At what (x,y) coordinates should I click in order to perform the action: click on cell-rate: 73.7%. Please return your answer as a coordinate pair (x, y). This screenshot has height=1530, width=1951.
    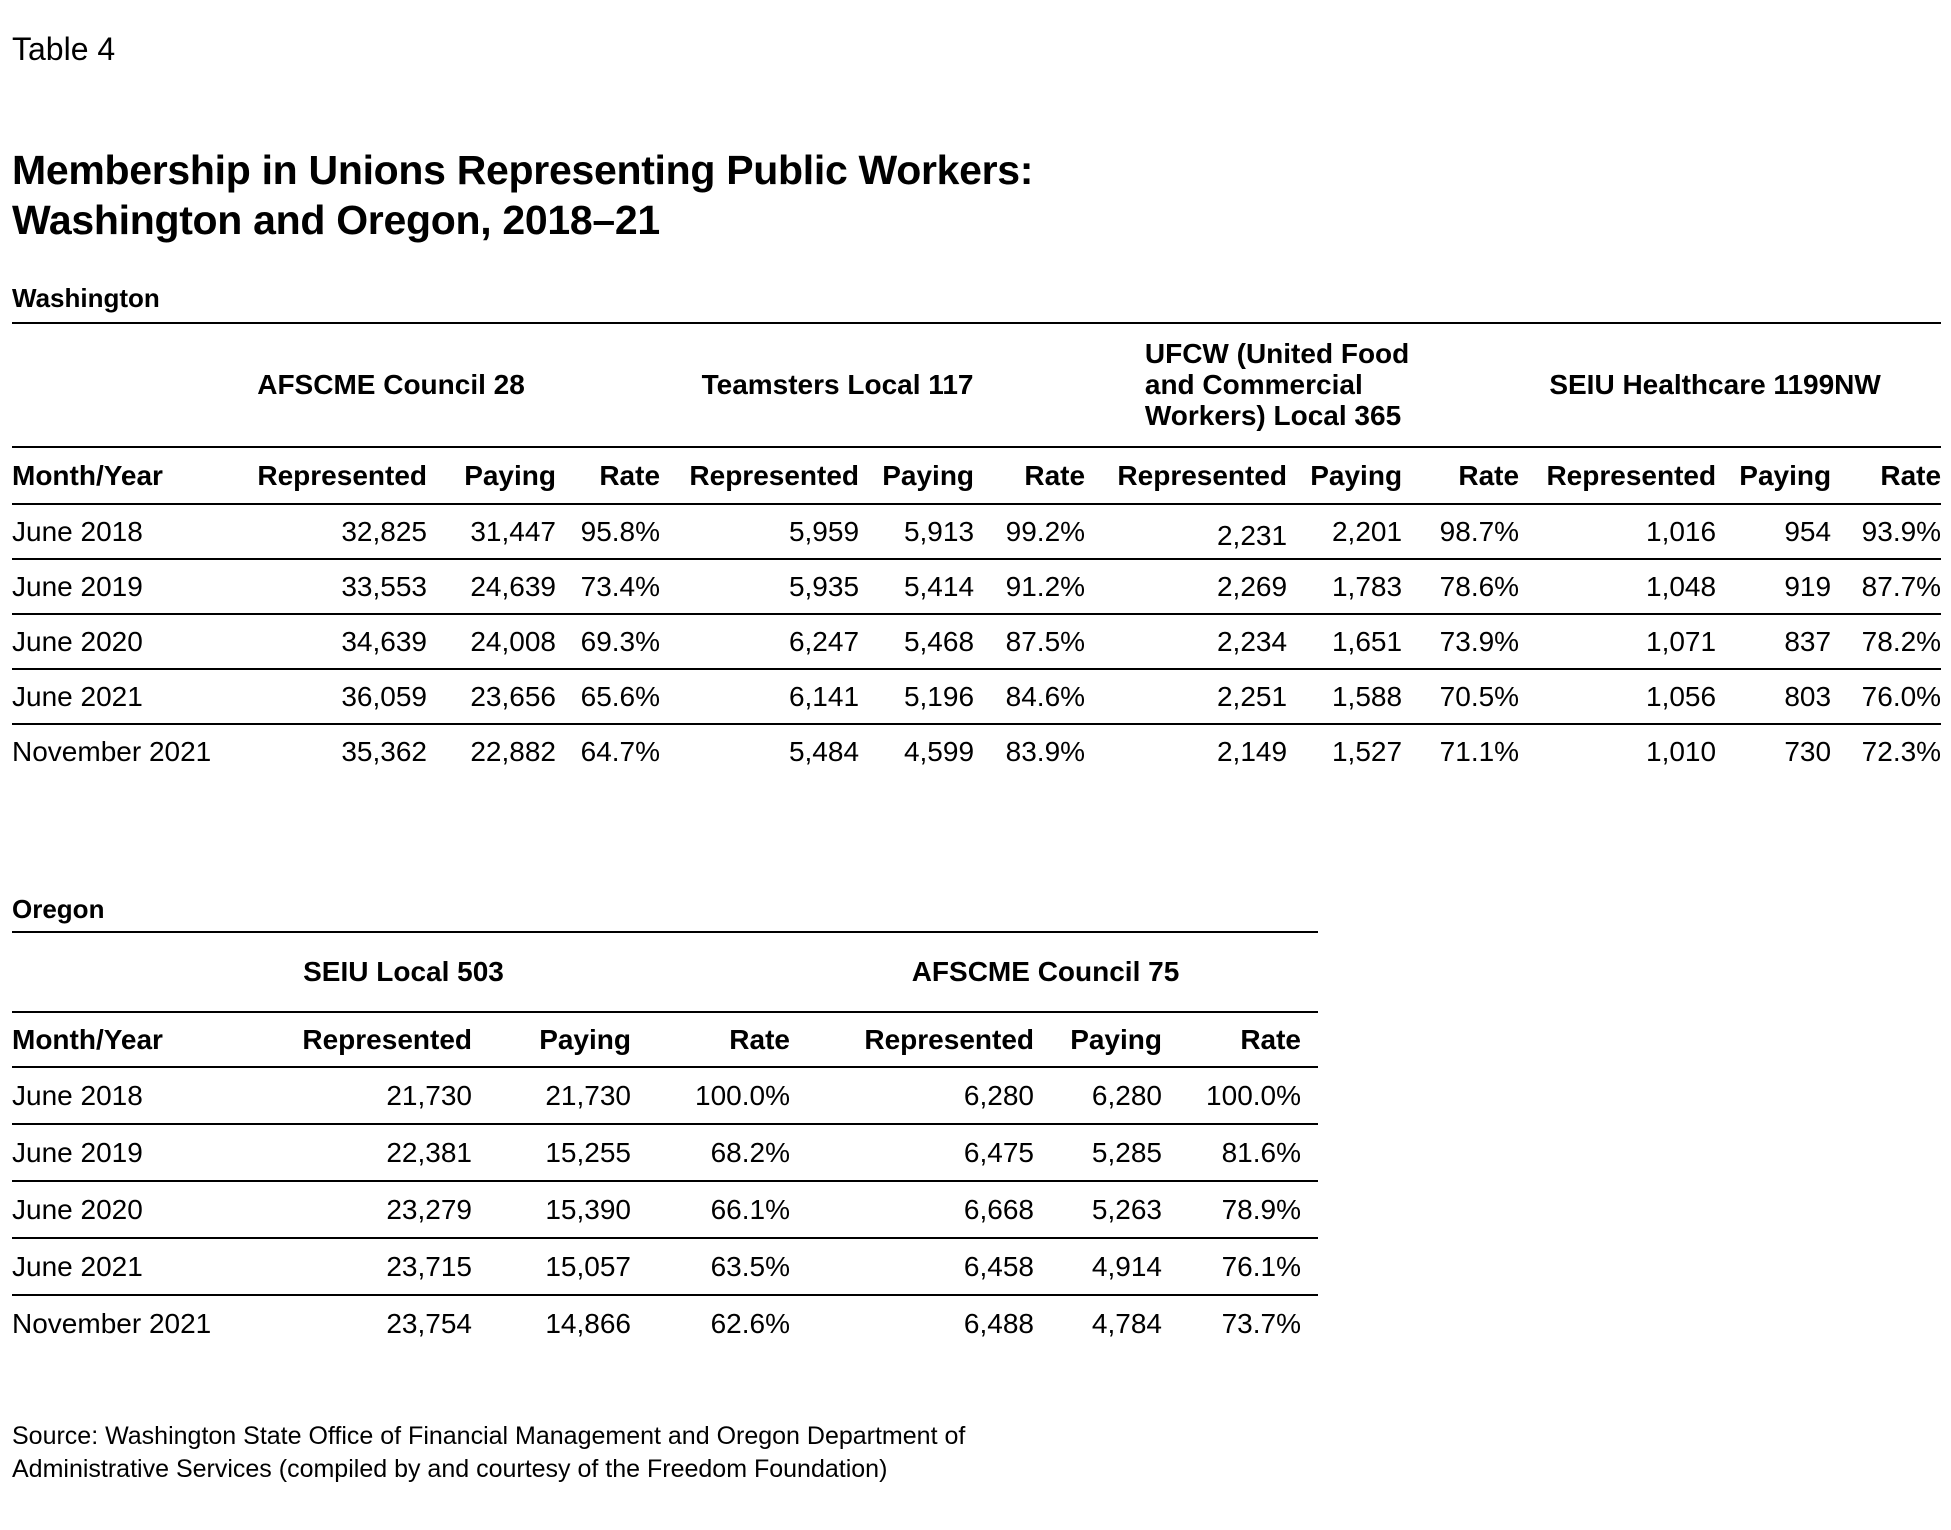
    Looking at the image, I should click on (1261, 1323).